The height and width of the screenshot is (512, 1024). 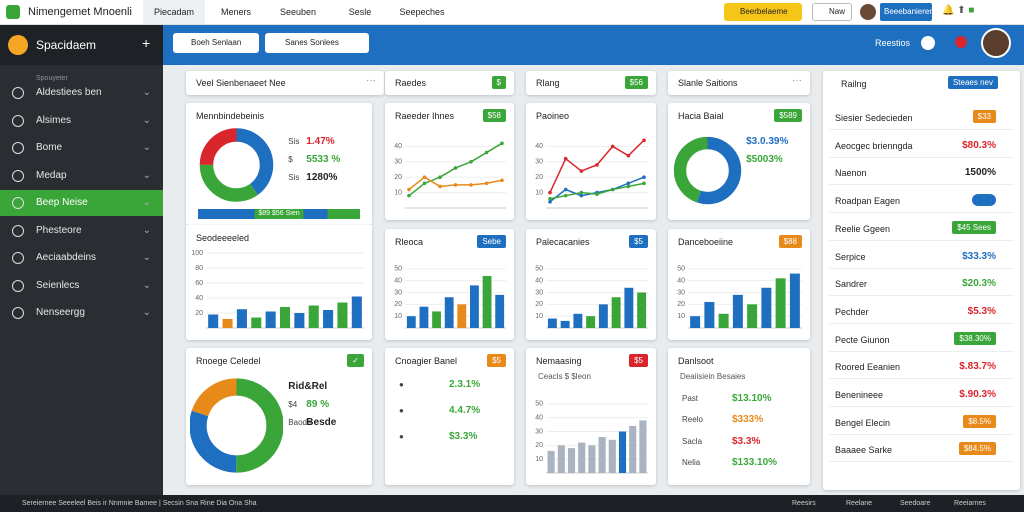 I want to click on list-label: Siesier Sedecieden, so click(x=874, y=118).